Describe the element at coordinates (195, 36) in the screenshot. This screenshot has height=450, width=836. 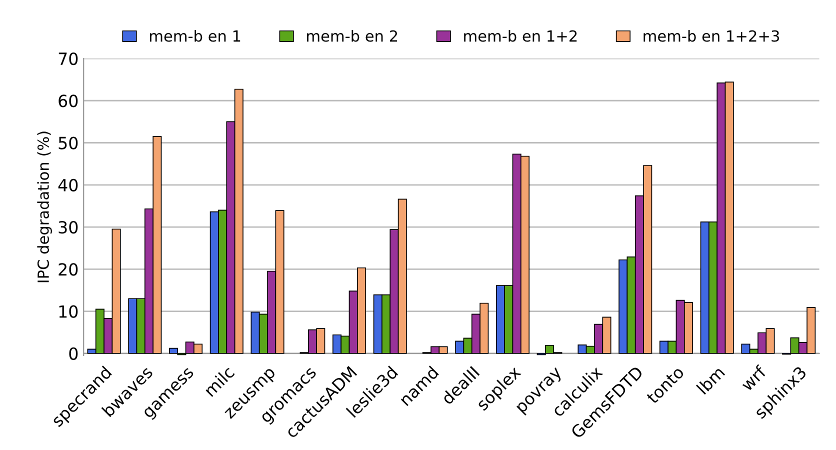
I see `legend-label: mem-b en 1` at that location.